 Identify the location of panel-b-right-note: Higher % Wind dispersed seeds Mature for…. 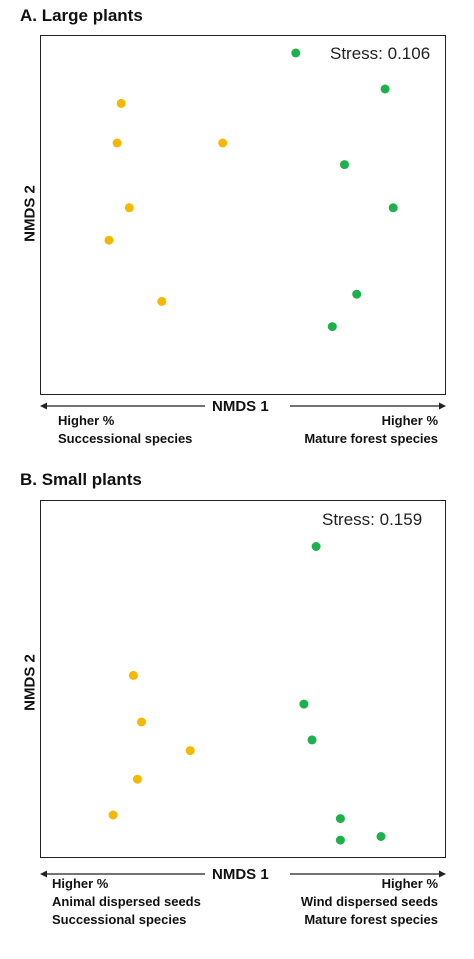
(359, 902).